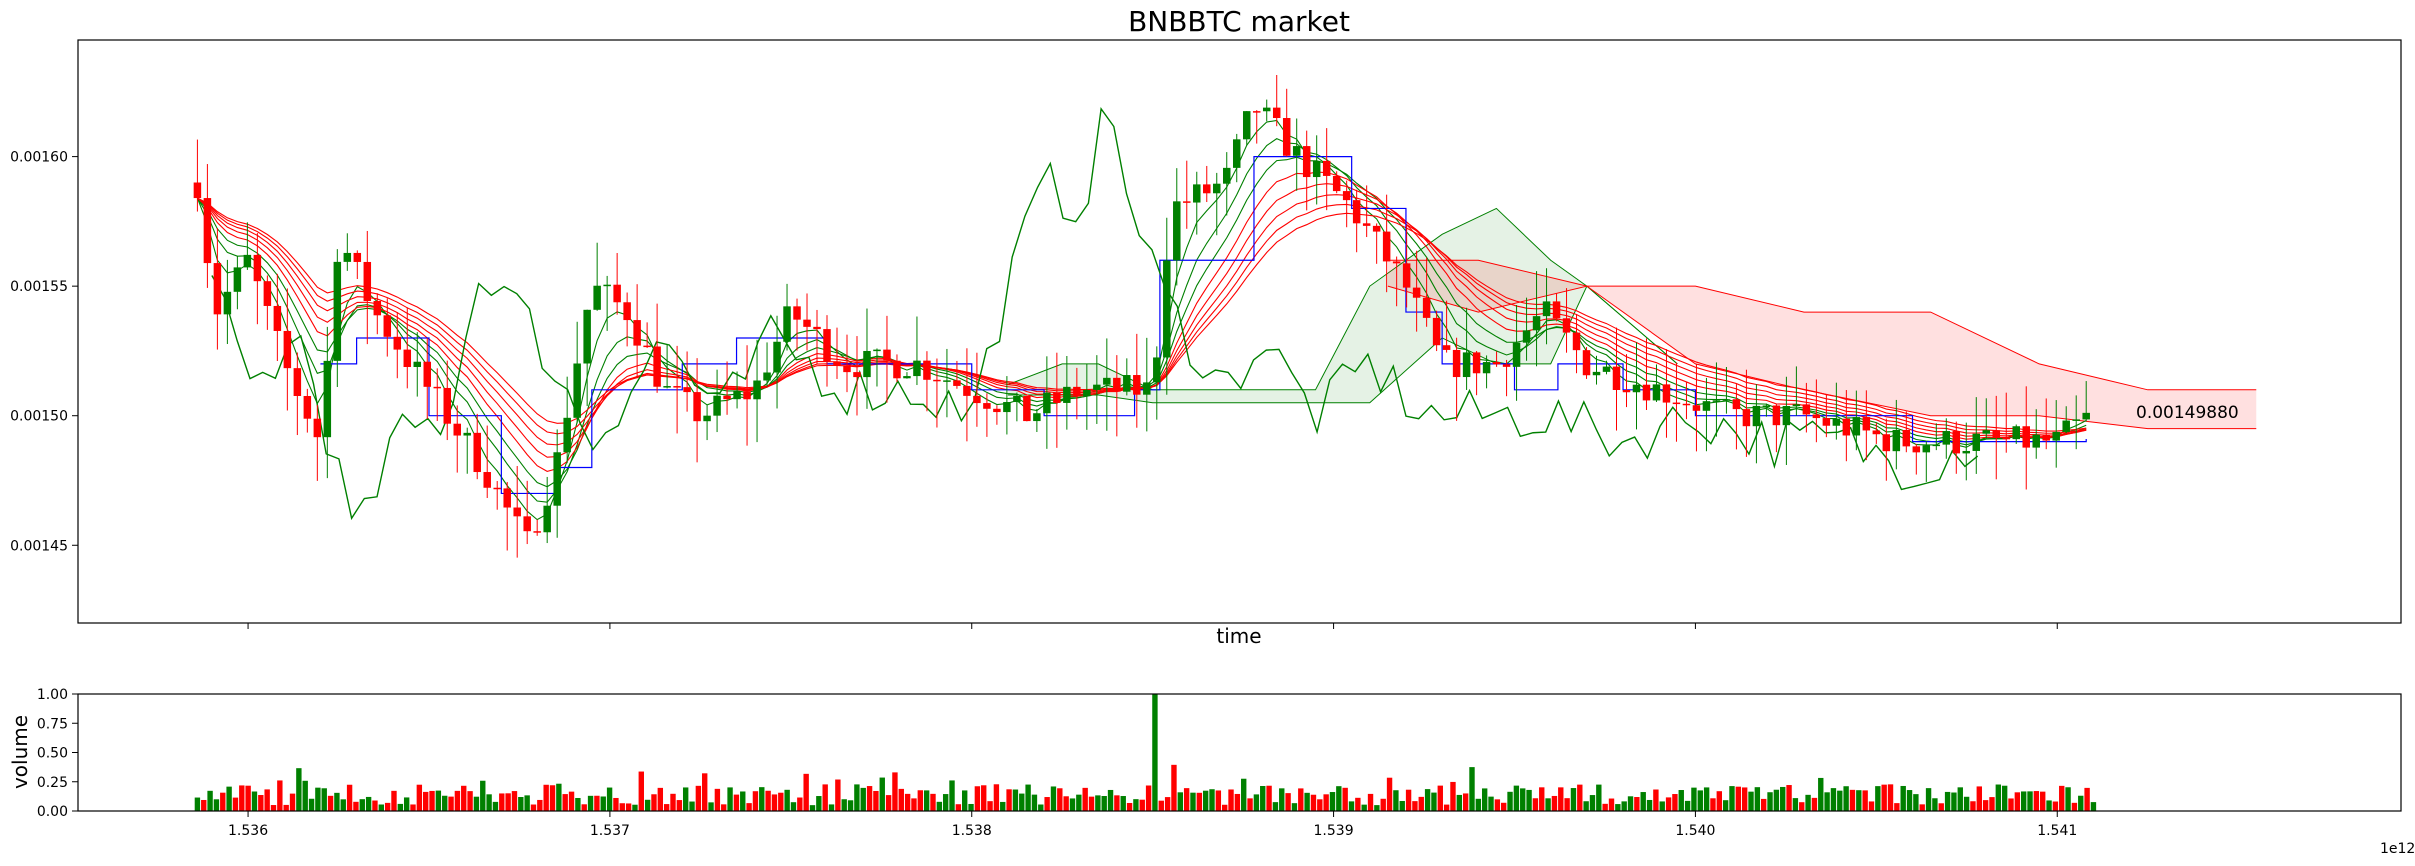 This screenshot has height=866, width=2415. I want to click on volume-x-tick-label: 1.539, so click(1334, 831).